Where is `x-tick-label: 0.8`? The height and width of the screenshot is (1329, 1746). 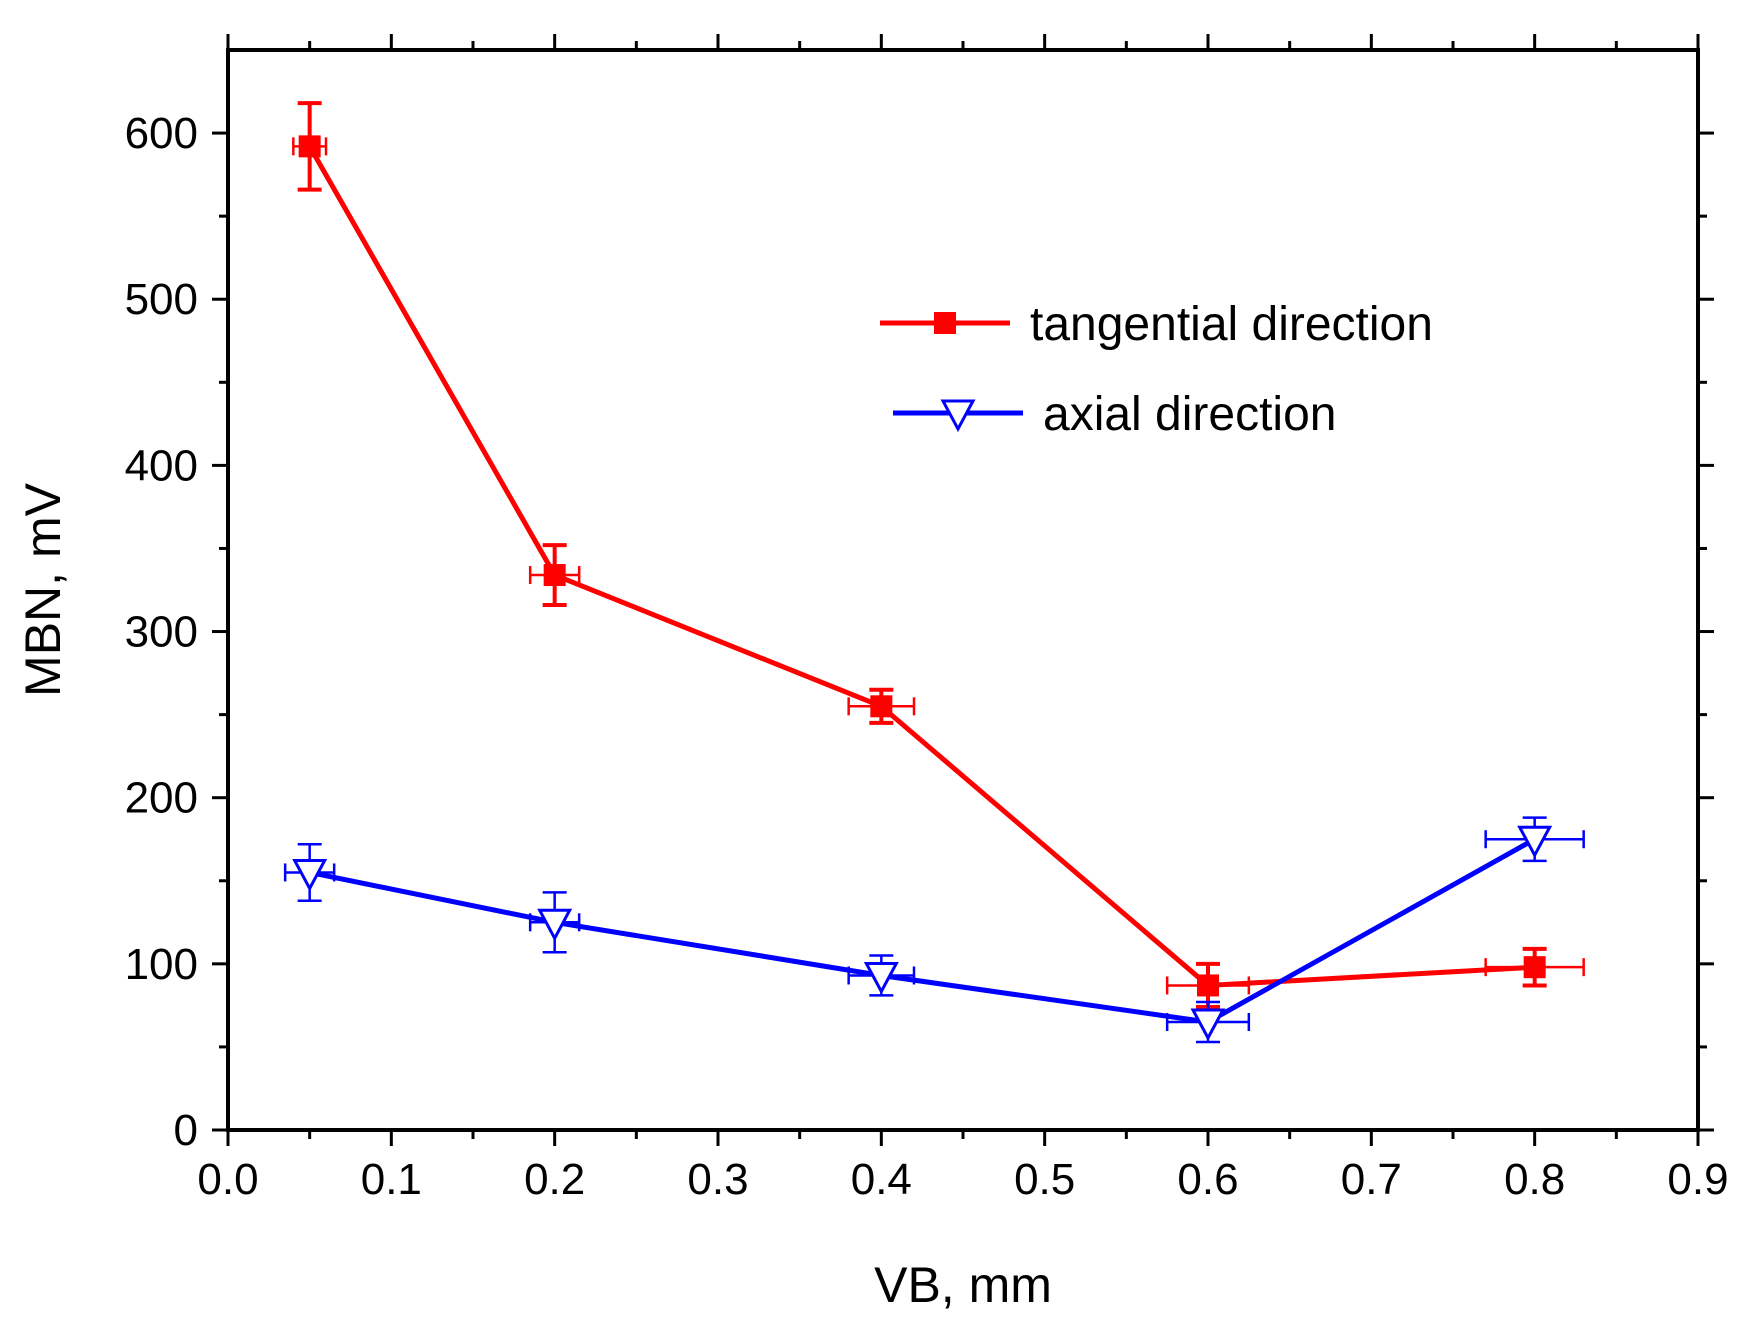
x-tick-label: 0.8 is located at coordinates (1534, 1179).